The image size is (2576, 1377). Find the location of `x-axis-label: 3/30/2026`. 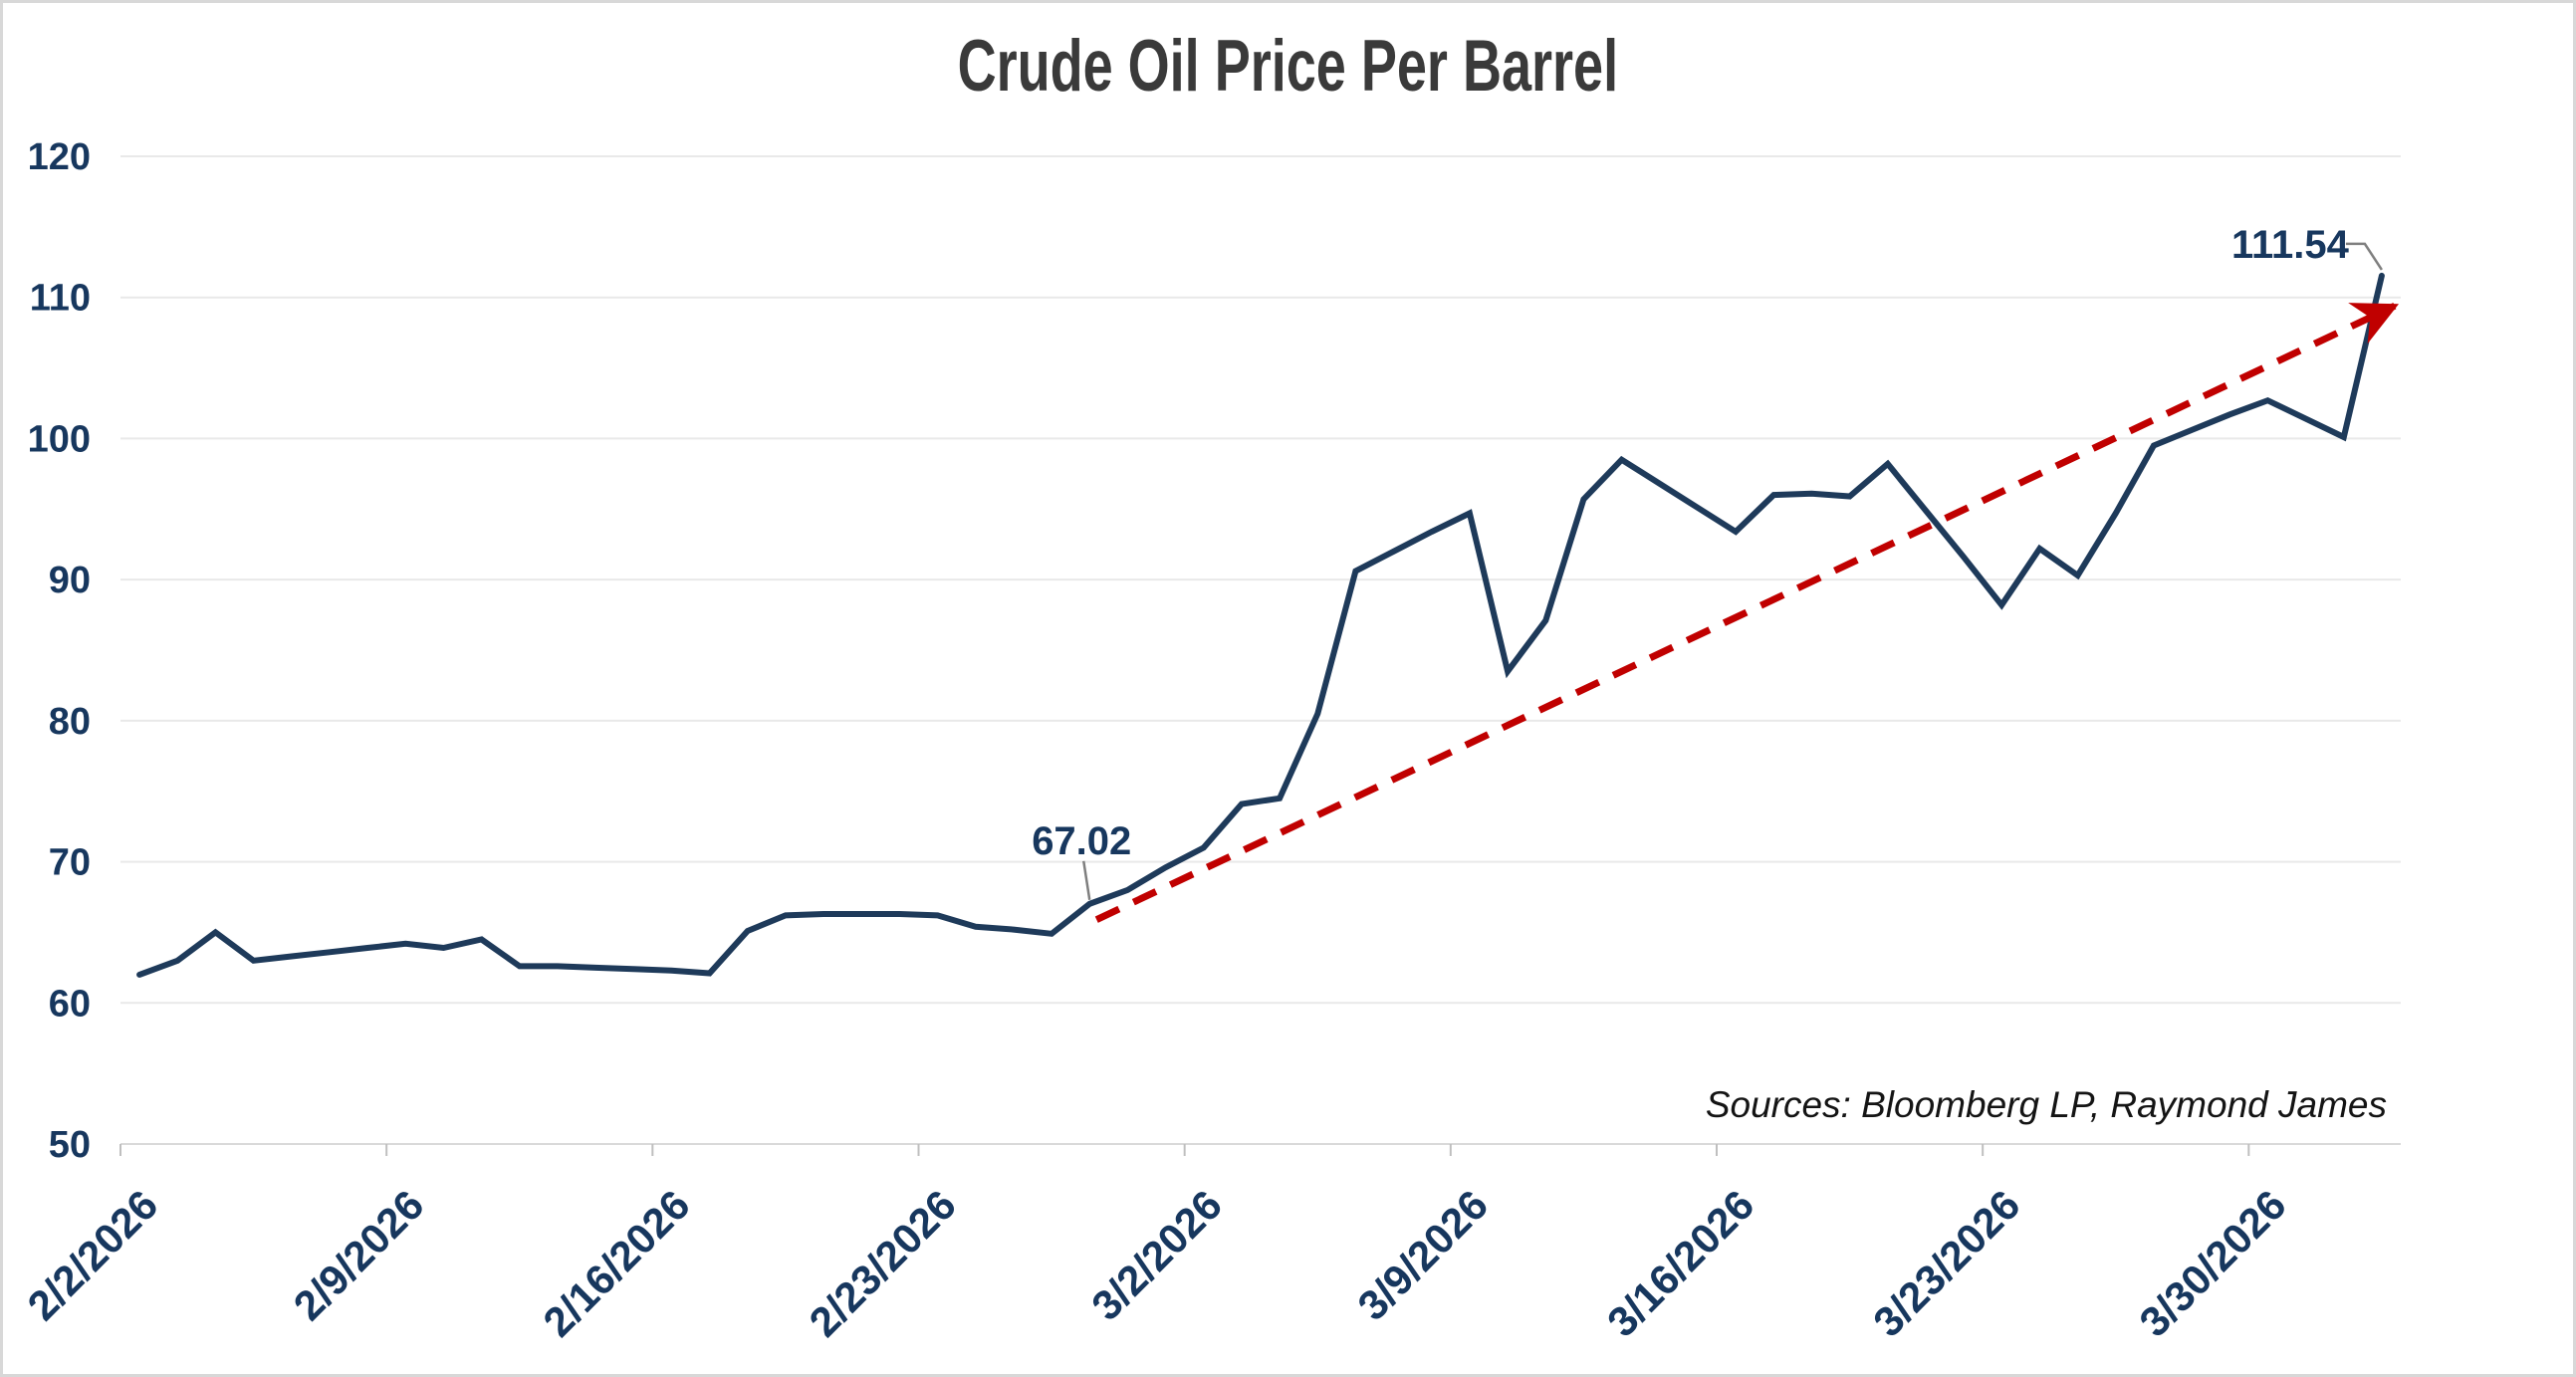

x-axis-label: 3/30/2026 is located at coordinates (2212, 1263).